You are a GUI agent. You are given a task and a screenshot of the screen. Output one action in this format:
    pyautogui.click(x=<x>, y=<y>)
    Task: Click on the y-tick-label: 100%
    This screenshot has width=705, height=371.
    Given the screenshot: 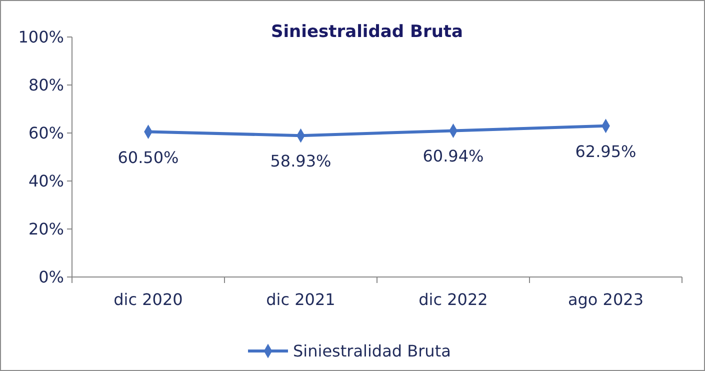 What is the action you would take?
    pyautogui.click(x=41, y=37)
    